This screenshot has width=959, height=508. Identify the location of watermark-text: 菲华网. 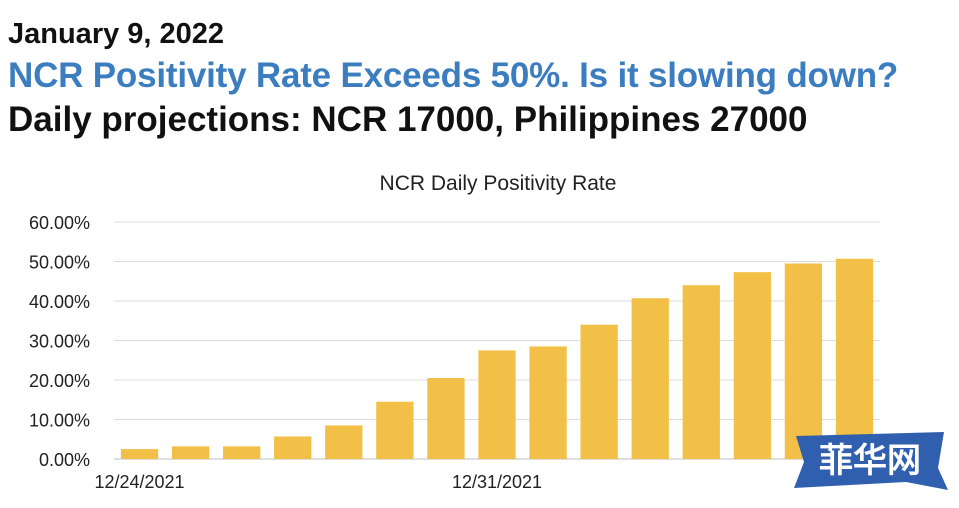
(870, 461).